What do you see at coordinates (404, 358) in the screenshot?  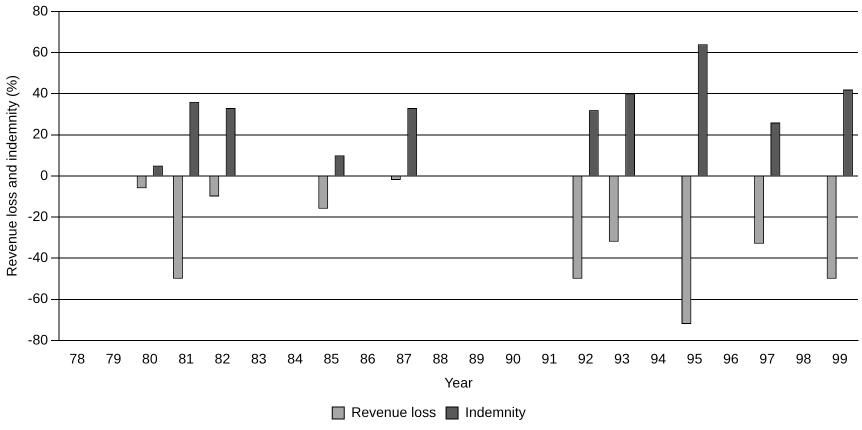 I see `x-tick-label: 87` at bounding box center [404, 358].